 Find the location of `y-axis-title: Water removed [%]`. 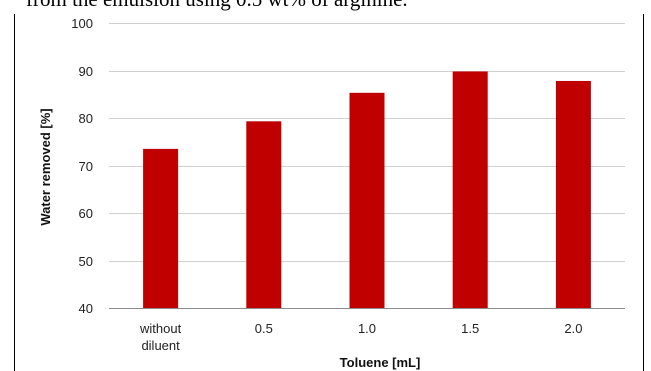

y-axis-title: Water removed [%] is located at coordinates (45, 166).